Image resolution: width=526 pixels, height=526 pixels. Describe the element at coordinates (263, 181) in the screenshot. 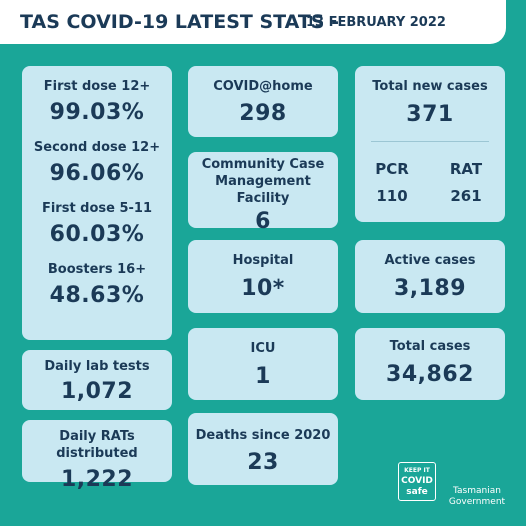

I see `label: Community Case Management Facility` at that location.